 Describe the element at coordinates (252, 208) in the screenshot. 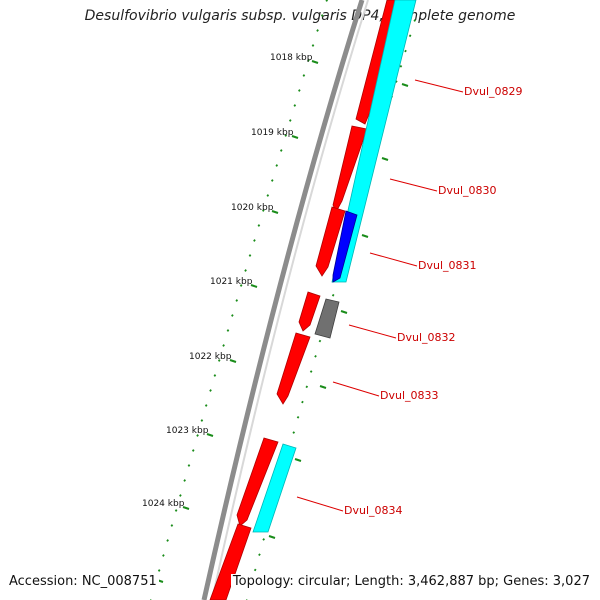

I see `ruler-label-1020: 1020 kbp` at that location.